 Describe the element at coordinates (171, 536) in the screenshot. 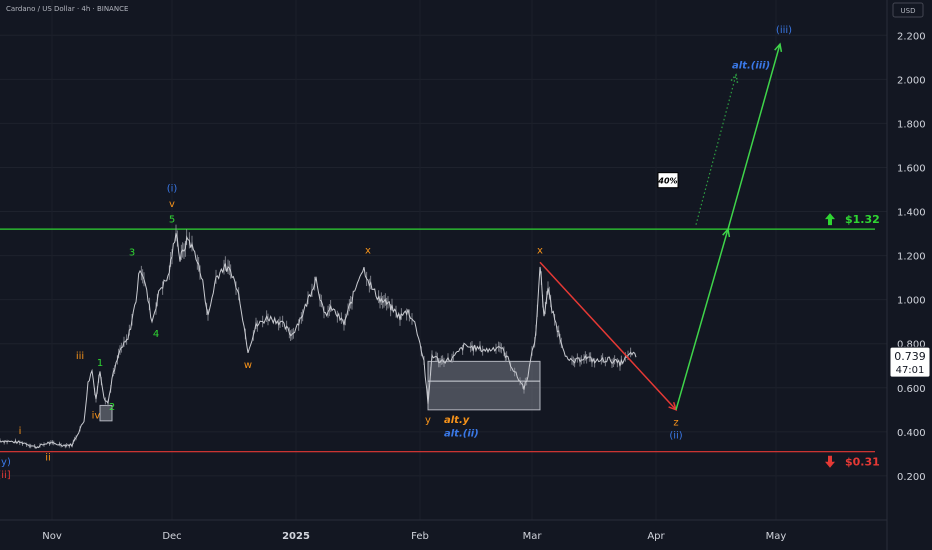

I see `x-tick-label: Dec` at that location.